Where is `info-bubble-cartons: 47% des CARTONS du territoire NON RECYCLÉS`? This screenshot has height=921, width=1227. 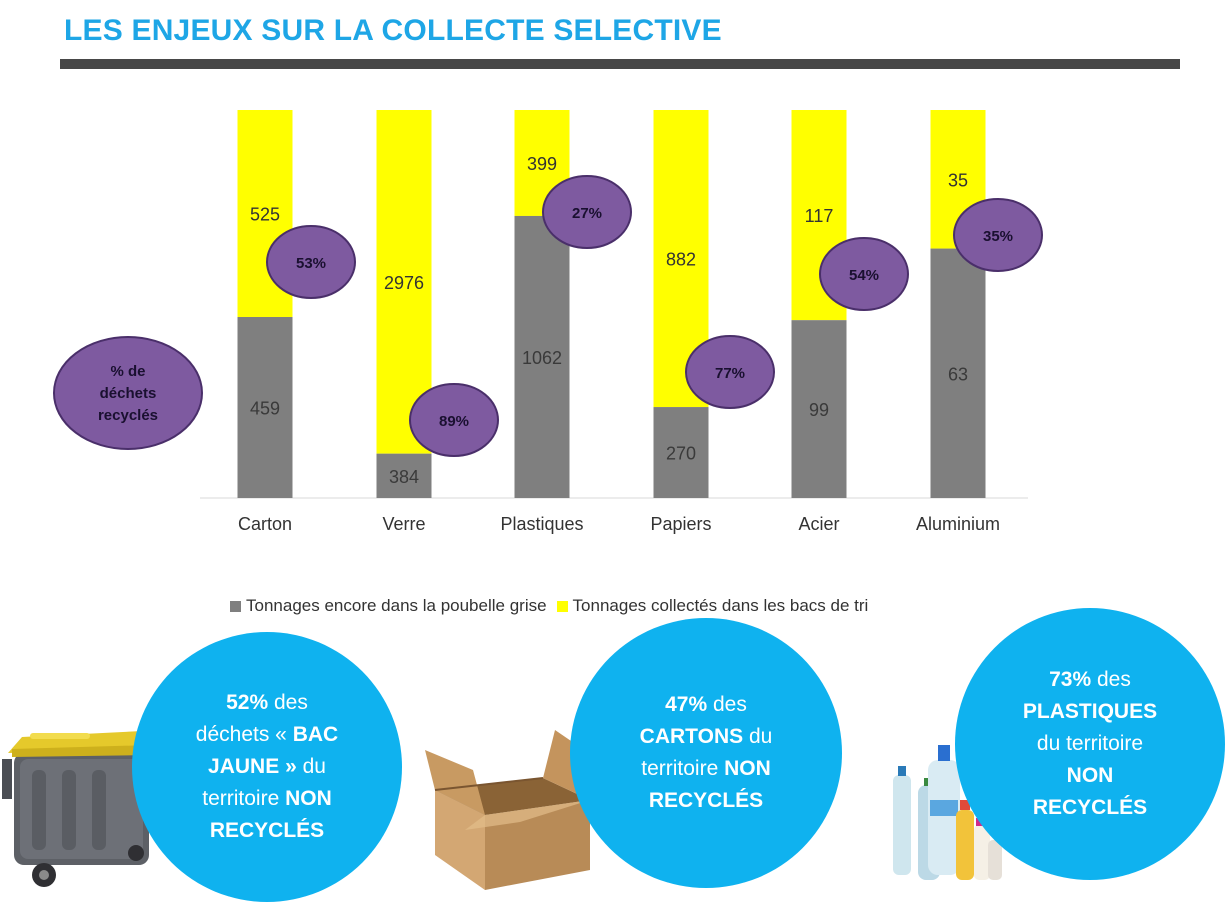 info-bubble-cartons: 47% des CARTONS du territoire NON RECYCLÉS is located at coordinates (706, 753).